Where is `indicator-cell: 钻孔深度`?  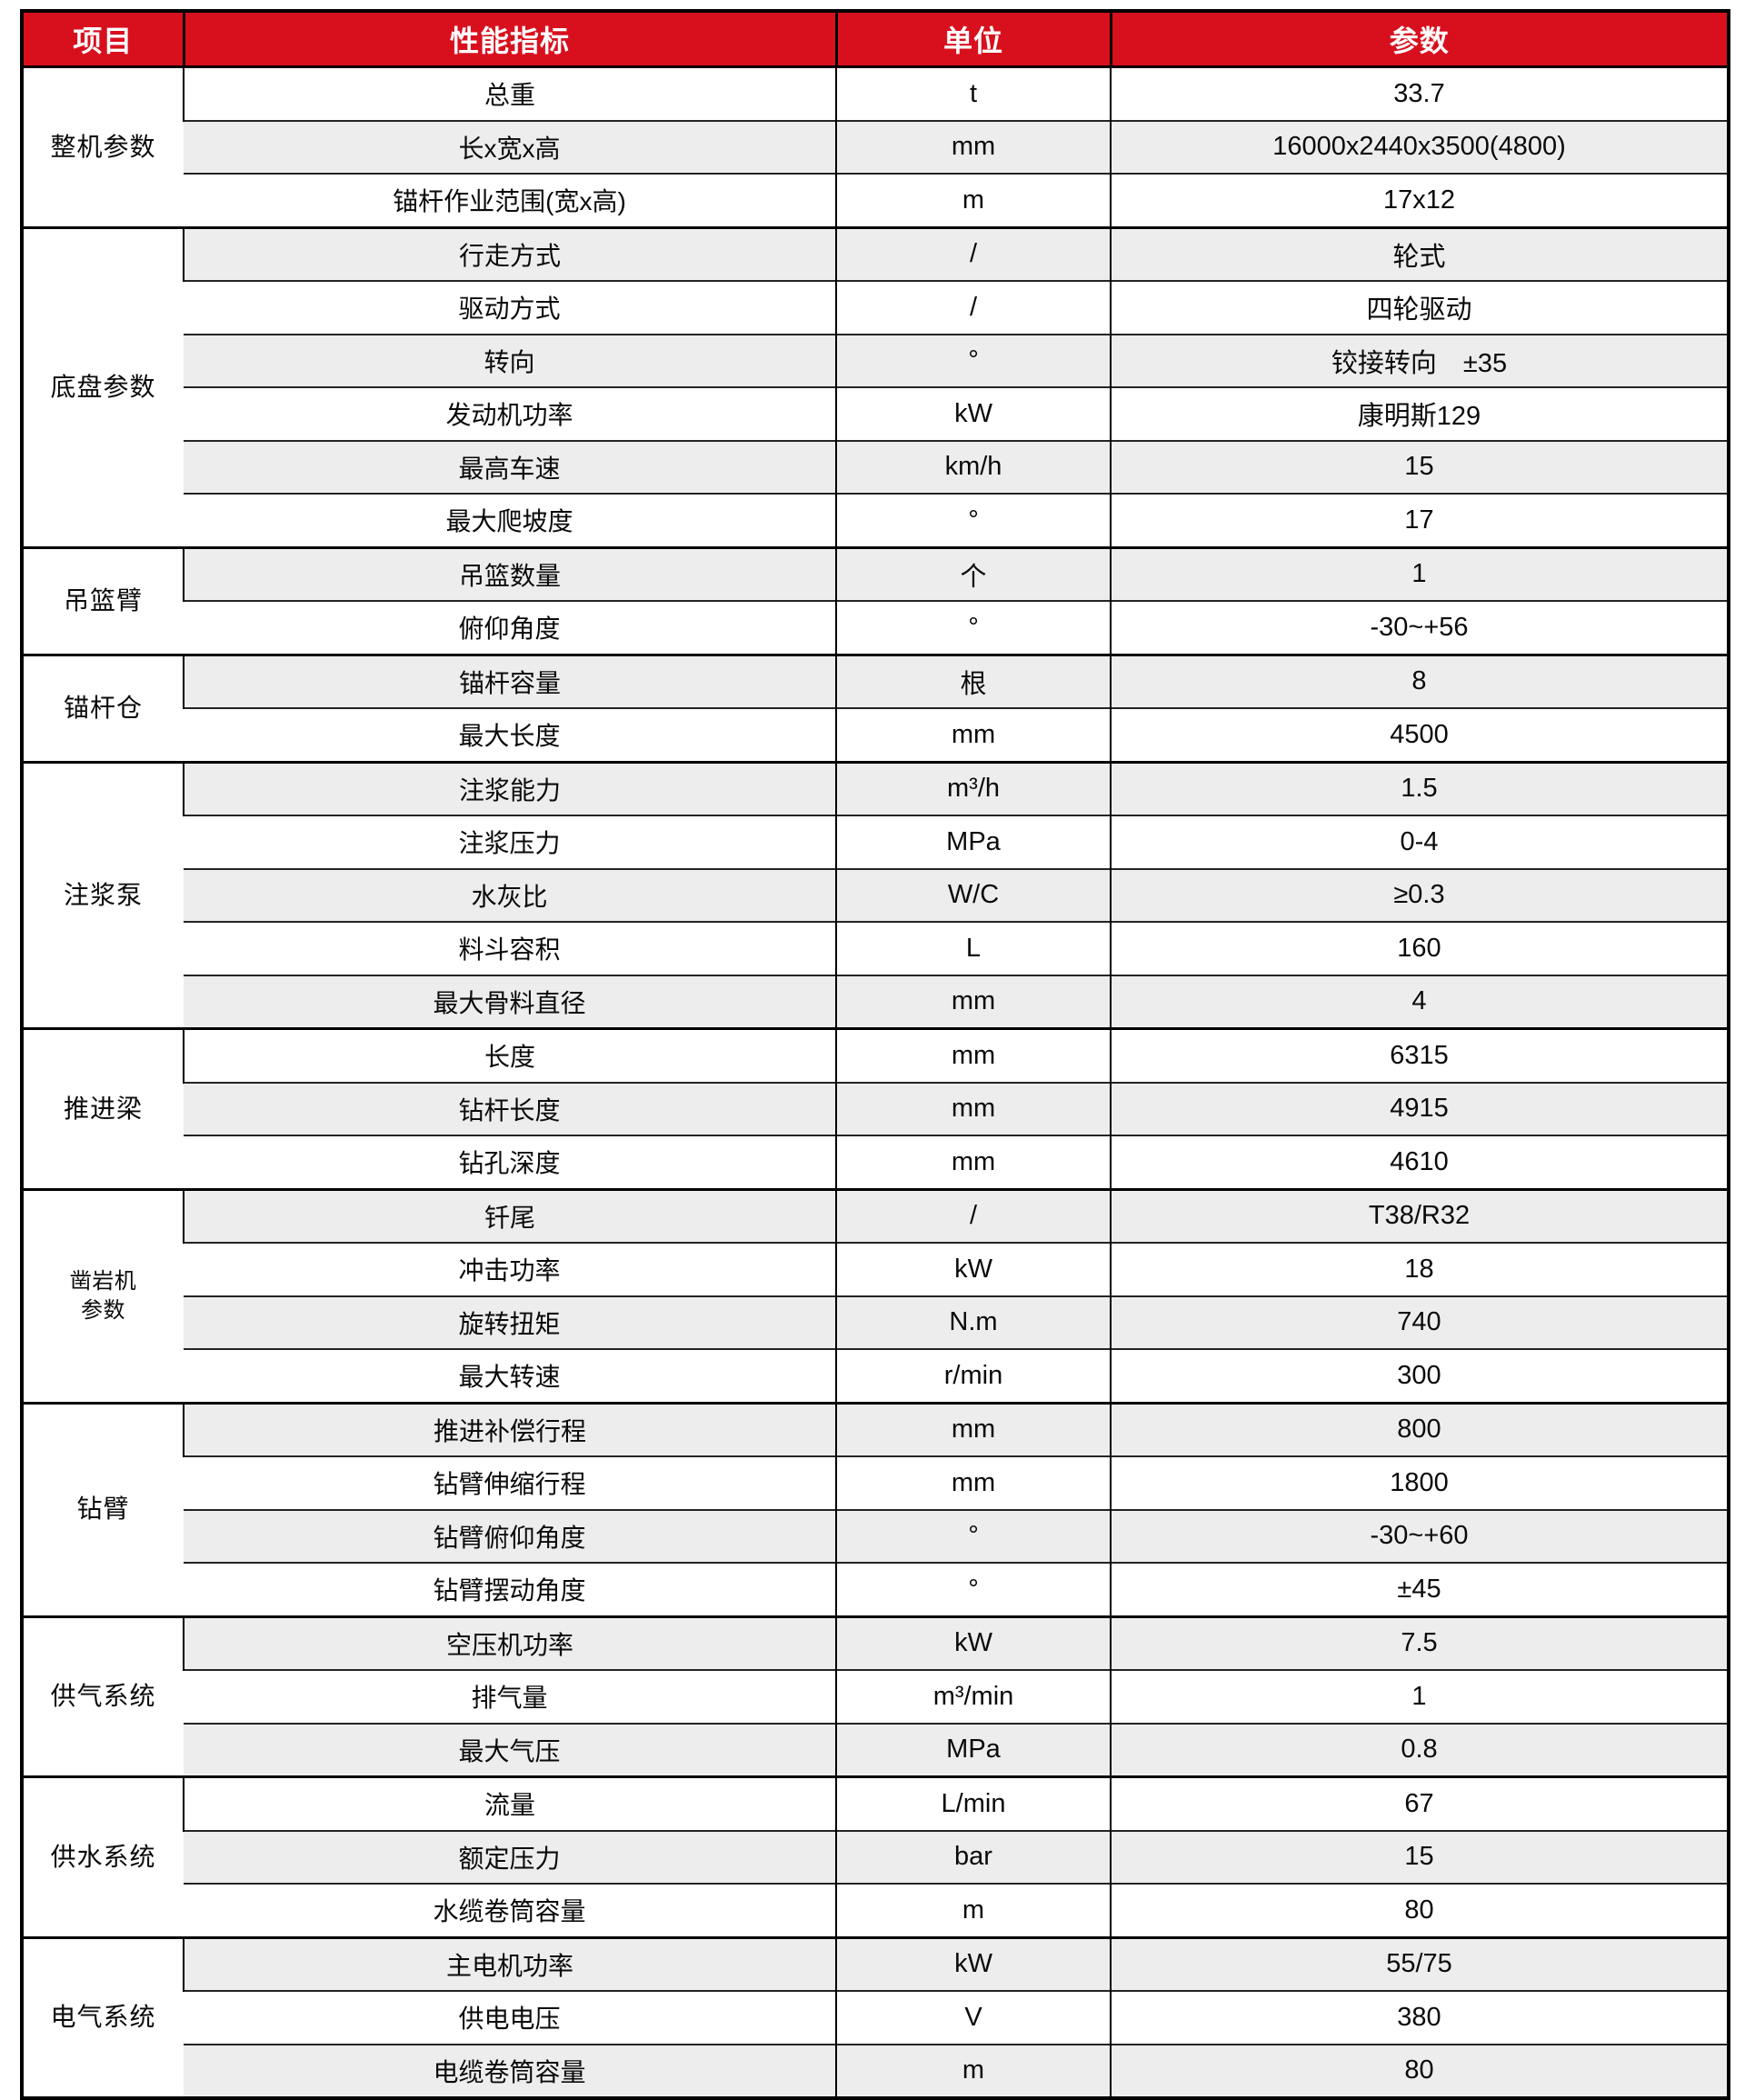 indicator-cell: 钻孔深度 is located at coordinates (510, 1162).